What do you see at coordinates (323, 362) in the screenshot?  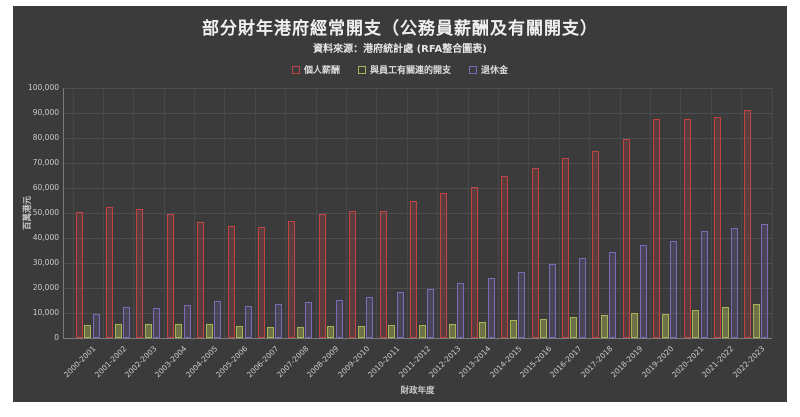 I see `x-tick-label: 2008-2009` at bounding box center [323, 362].